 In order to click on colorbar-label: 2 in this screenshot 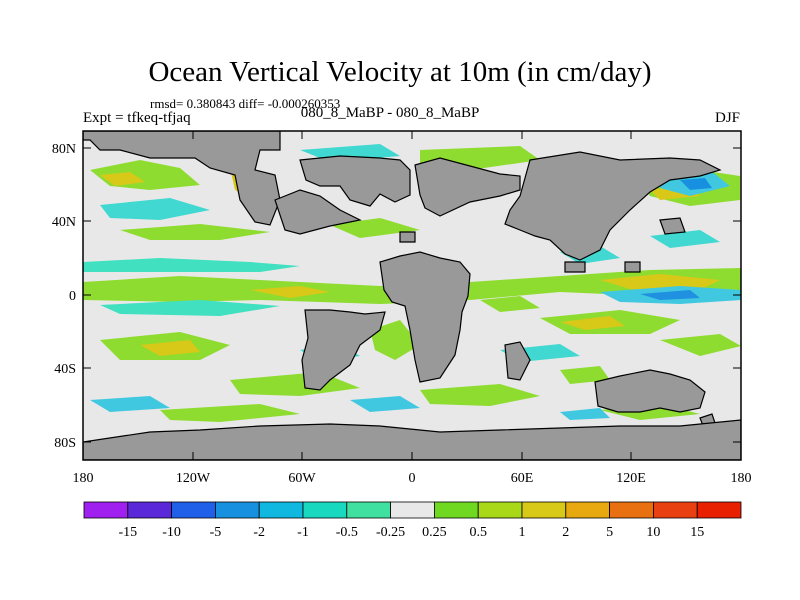, I will do `click(565, 532)`.